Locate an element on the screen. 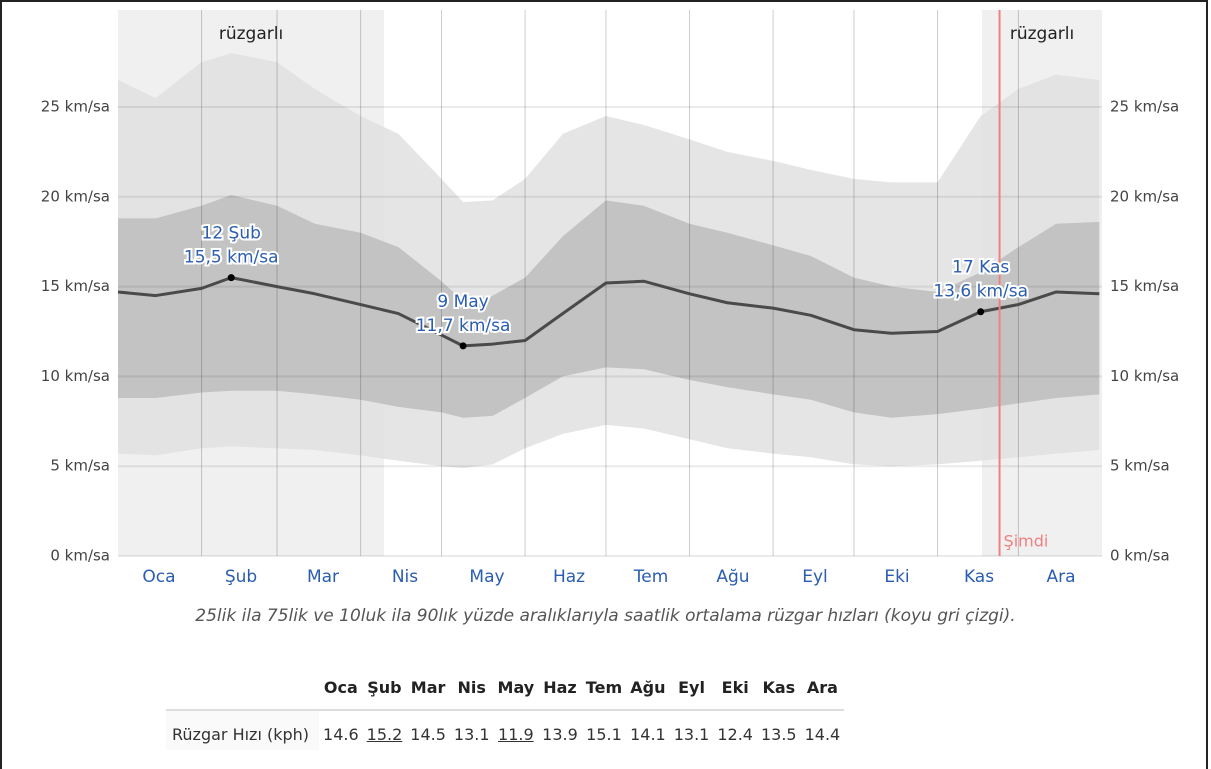 This screenshot has width=1211, height=769. row-label: Rüzgar Hızı (kph) is located at coordinates (243, 729).